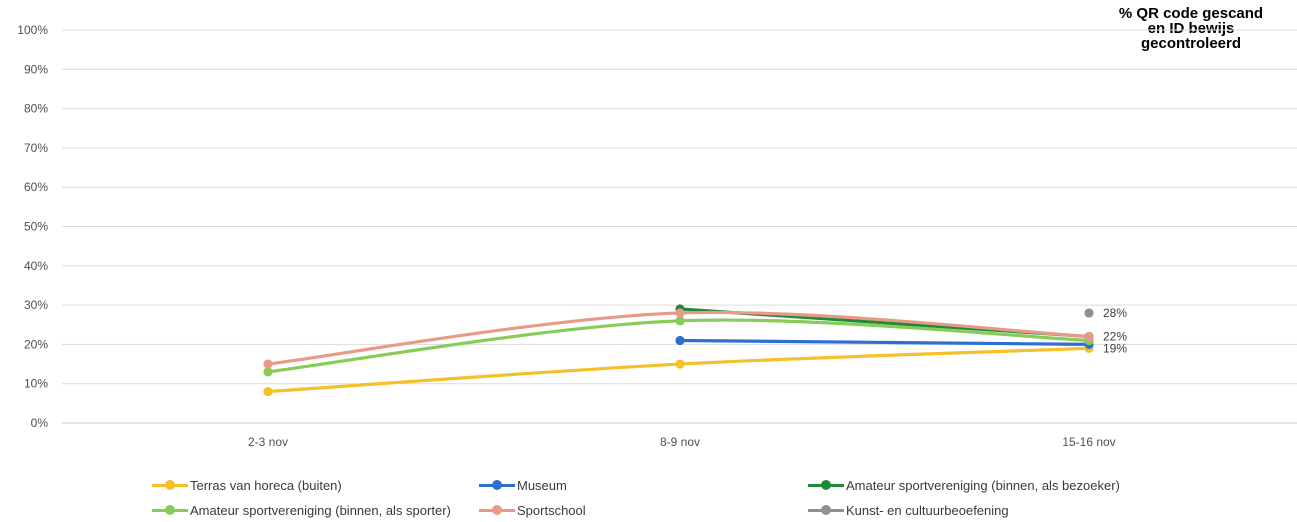 This screenshot has width=1297, height=522. Describe the element at coordinates (36, 344) in the screenshot. I see `y-tick-label: 20%` at that location.